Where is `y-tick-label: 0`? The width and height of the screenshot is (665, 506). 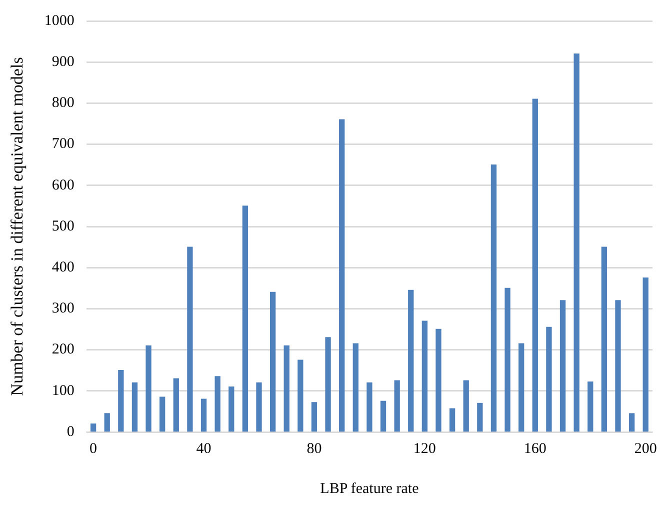
y-tick-label: 0 is located at coordinates (70, 432).